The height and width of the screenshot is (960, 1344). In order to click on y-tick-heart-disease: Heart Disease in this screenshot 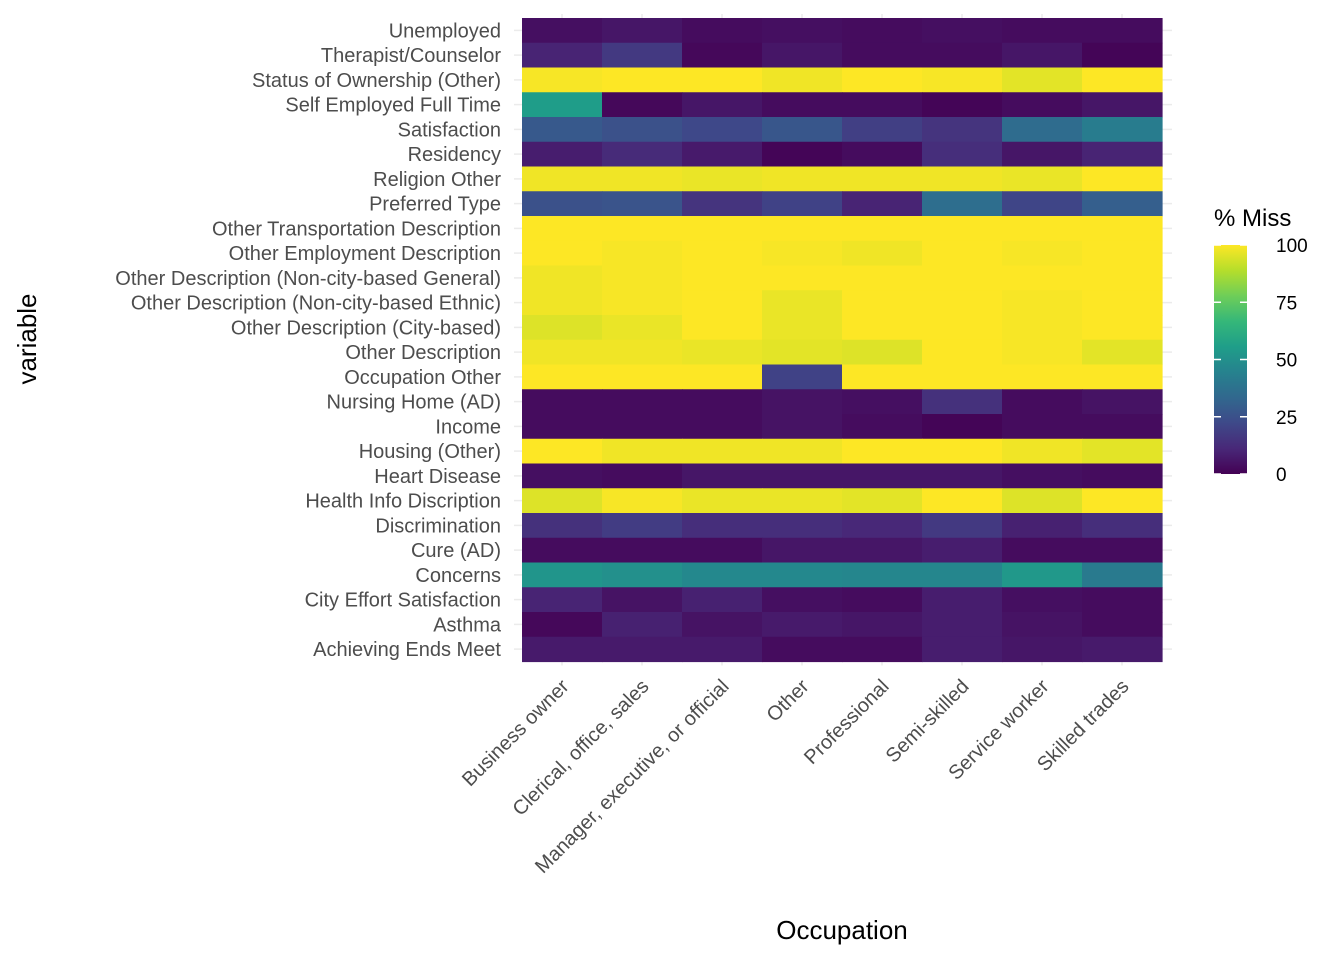, I will do `click(437, 477)`.